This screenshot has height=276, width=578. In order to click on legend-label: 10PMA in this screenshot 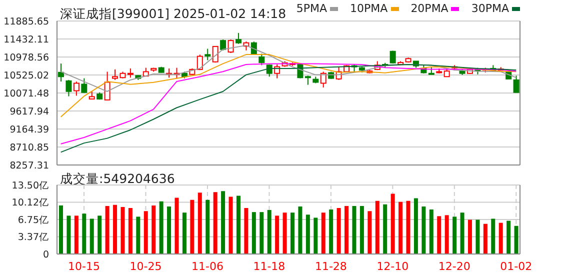, I will do `click(369, 8)`.